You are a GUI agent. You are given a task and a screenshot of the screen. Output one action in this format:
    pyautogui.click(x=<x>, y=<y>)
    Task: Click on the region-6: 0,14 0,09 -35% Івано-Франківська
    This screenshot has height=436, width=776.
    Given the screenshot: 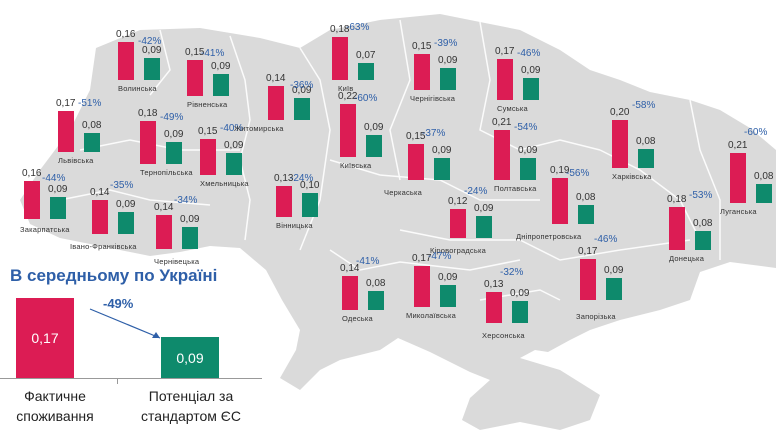 What is the action you would take?
    pyautogui.click(x=113, y=202)
    